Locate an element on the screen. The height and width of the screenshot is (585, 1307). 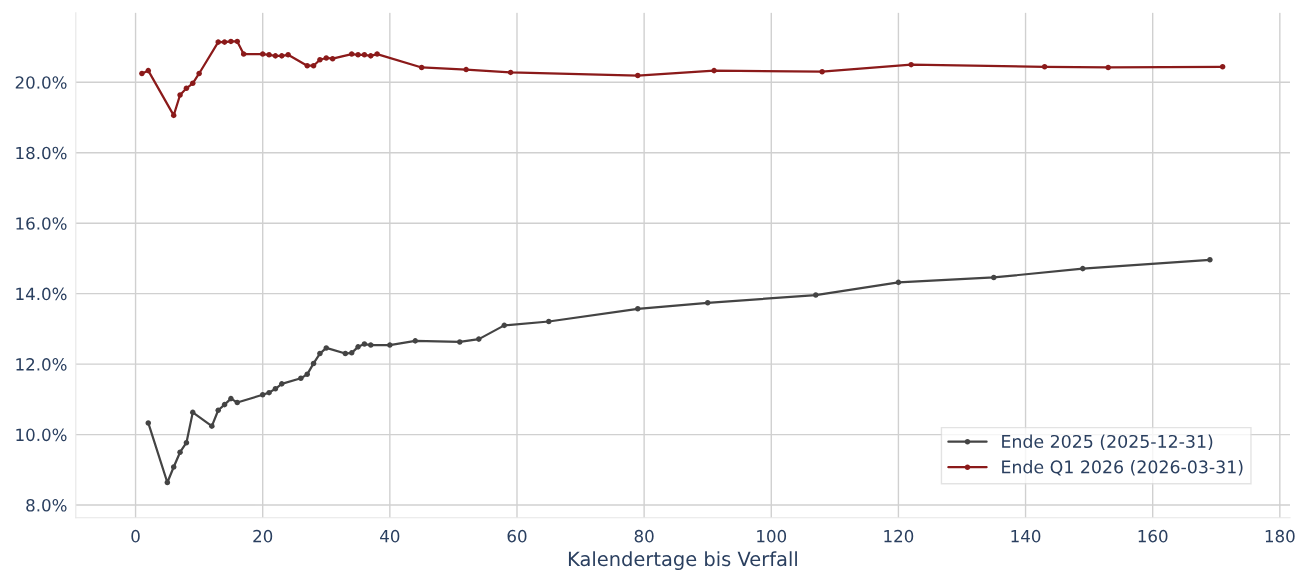
y-tick-label: 20.0% is located at coordinates (41, 82).